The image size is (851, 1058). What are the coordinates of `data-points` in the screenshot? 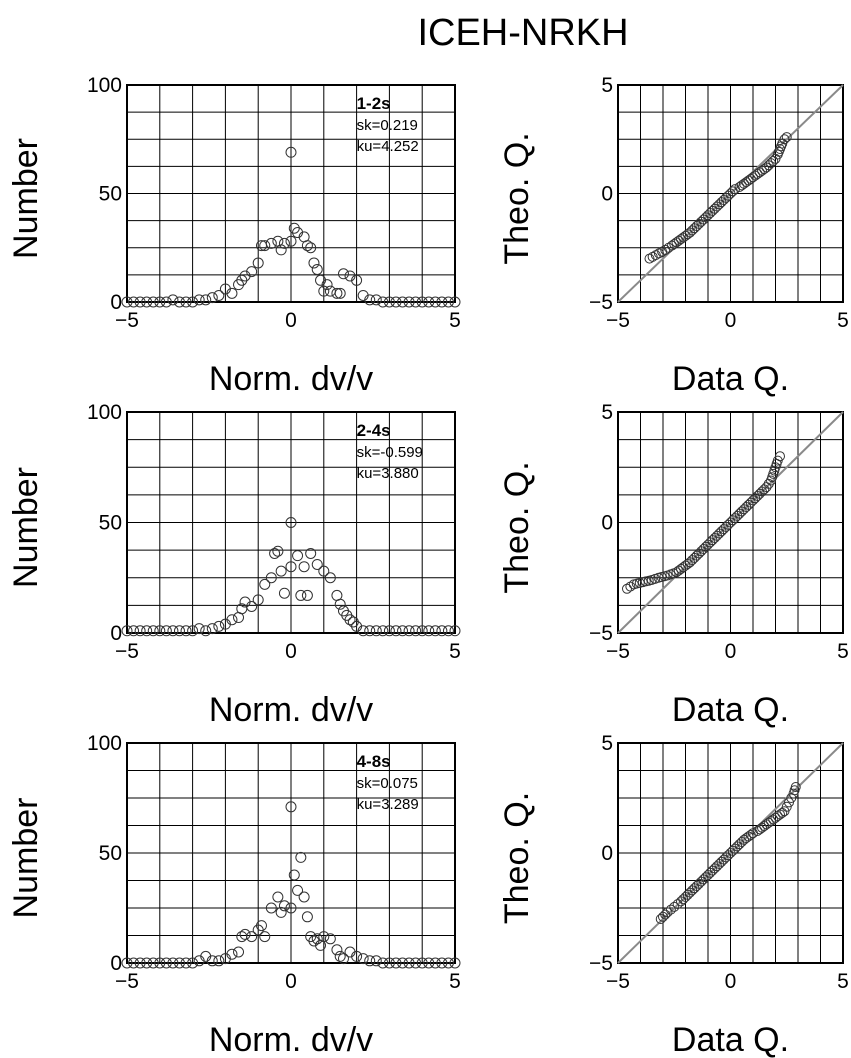 It's located at (703, 522).